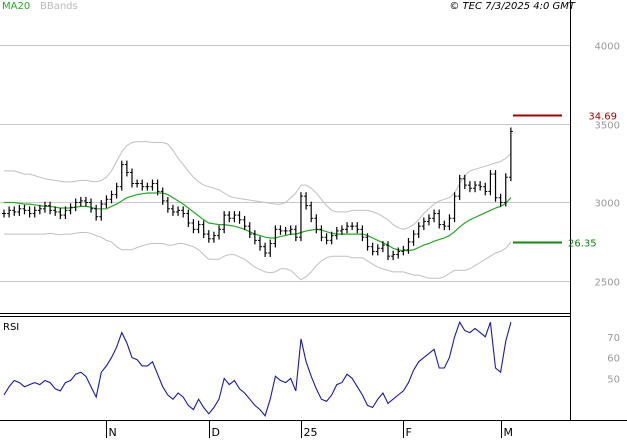 The image size is (627, 440). I want to click on date-tick-label: N, so click(113, 432).